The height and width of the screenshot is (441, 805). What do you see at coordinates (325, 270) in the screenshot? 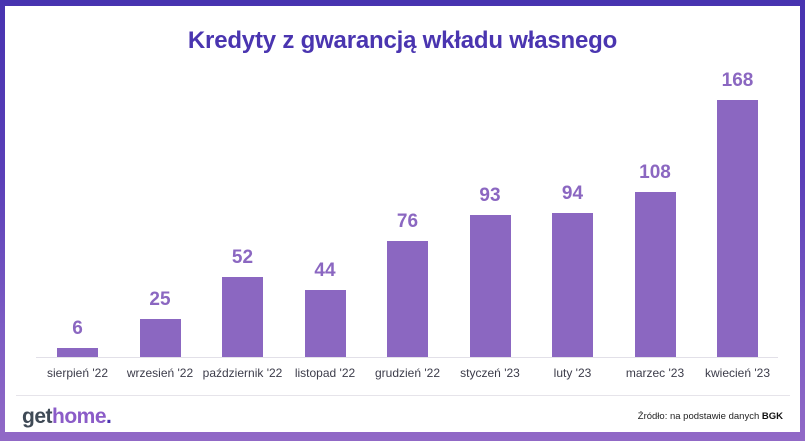
I see `bar-value-label: 44` at bounding box center [325, 270].